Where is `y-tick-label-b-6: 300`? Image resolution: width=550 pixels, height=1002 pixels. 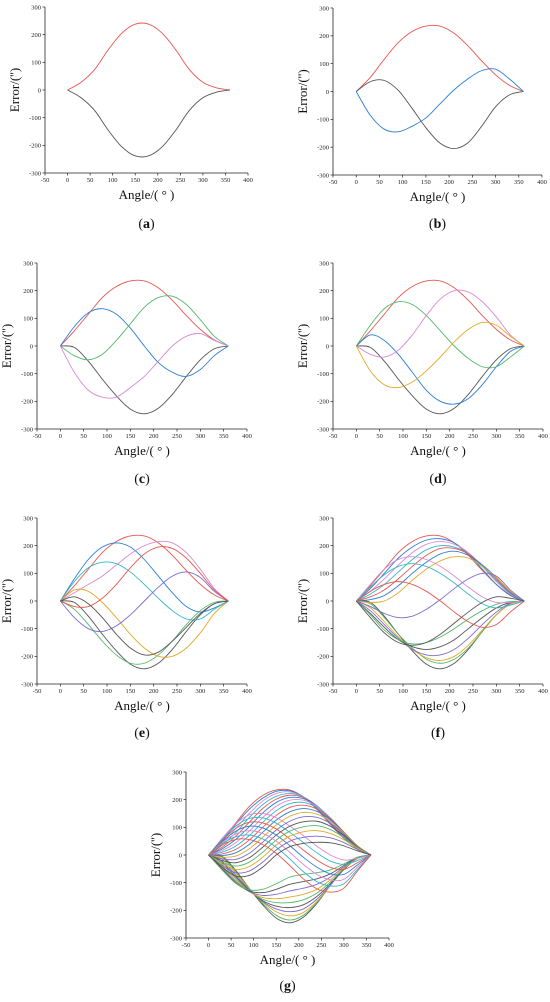 y-tick-label-b-6: 300 is located at coordinates (324, 8).